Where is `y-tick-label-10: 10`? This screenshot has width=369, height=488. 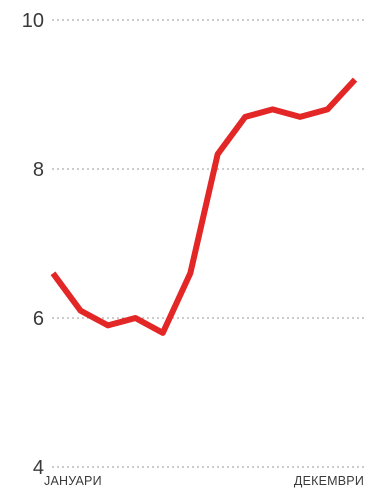 y-tick-label-10: 10 is located at coordinates (33, 21).